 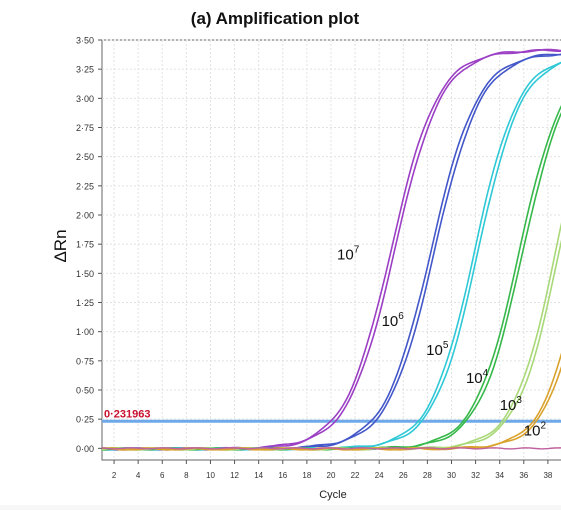 What do you see at coordinates (85, 449) in the screenshot?
I see `y-tick-label: 0·00` at bounding box center [85, 449].